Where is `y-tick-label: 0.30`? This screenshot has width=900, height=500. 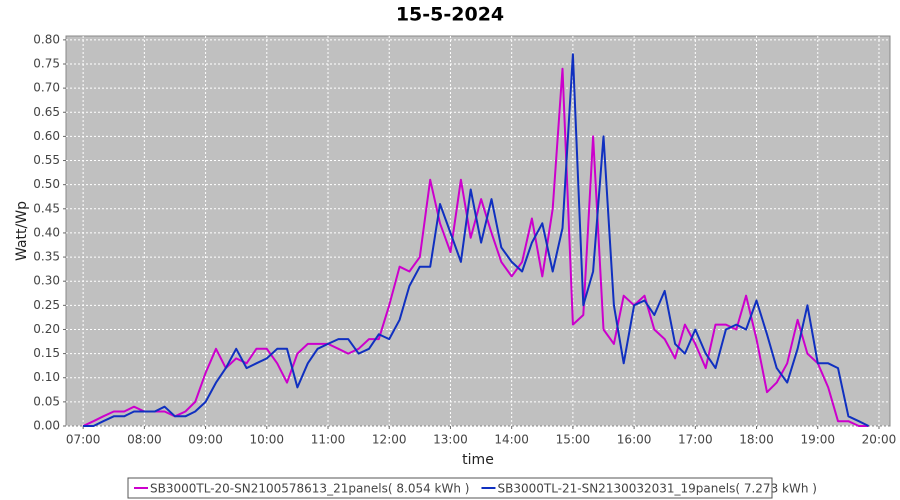 y-tick-label: 0.30 is located at coordinates (46, 281).